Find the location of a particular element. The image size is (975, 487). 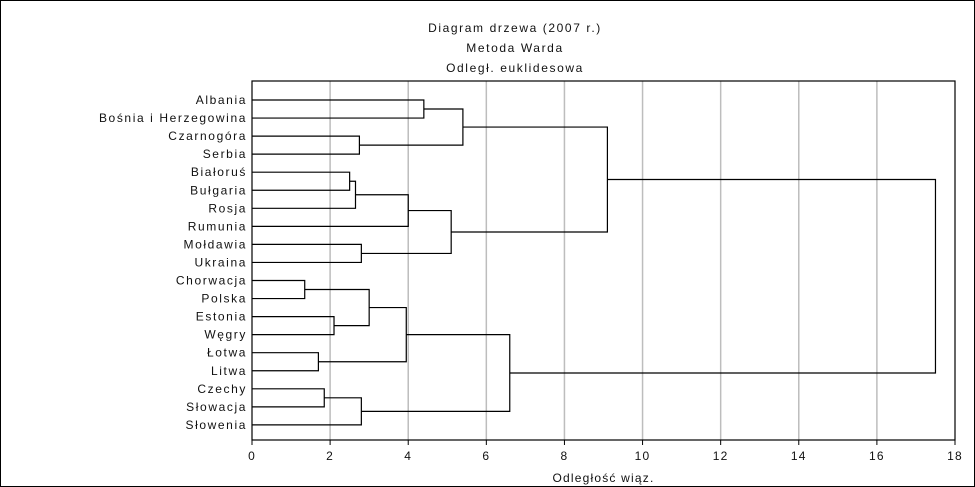

leaf-label: Łotwa is located at coordinates (227, 353).